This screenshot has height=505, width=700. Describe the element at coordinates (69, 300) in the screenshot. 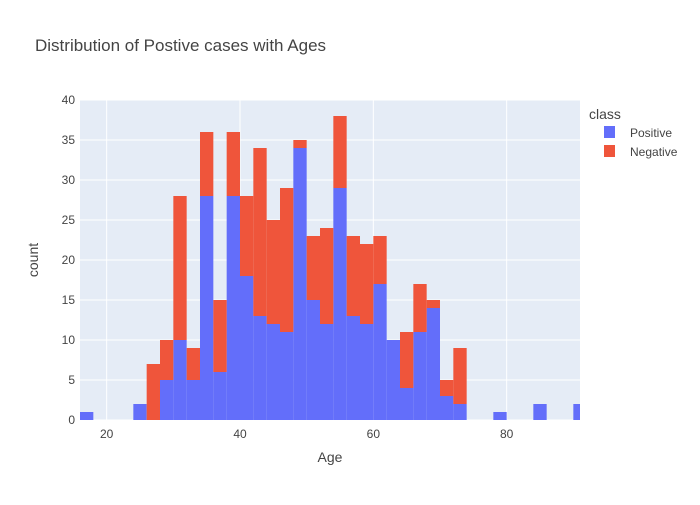

I see `y-tick-label: 15` at that location.